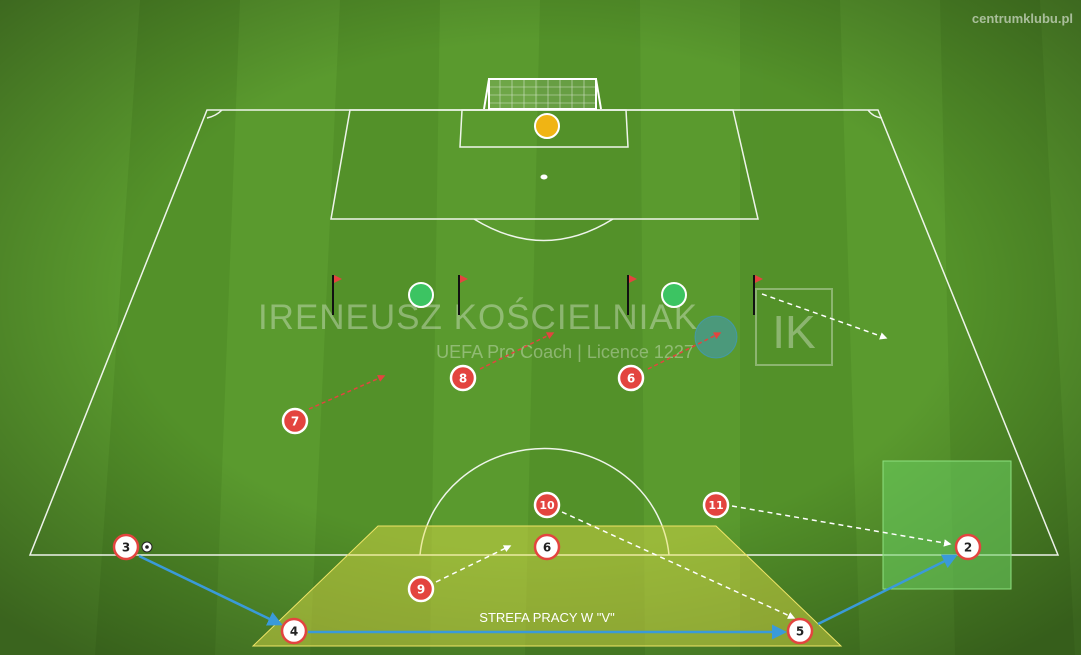  What do you see at coordinates (875, 114) in the screenshot?
I see `corner-arc-right` at bounding box center [875, 114].